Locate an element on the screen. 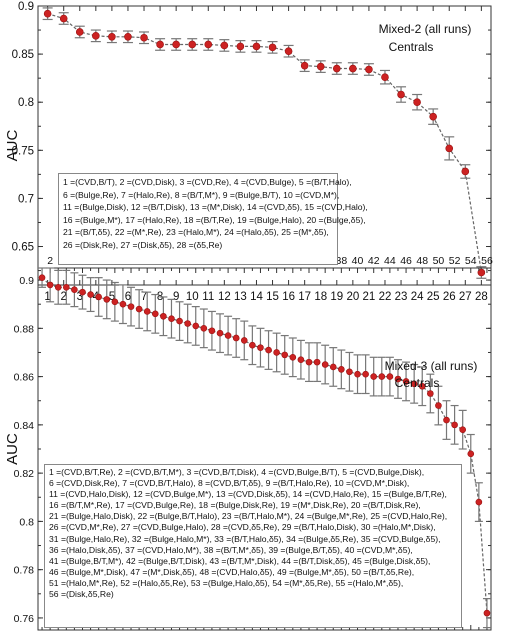  p0-xtick-label: 12 is located at coordinates (224, 297).